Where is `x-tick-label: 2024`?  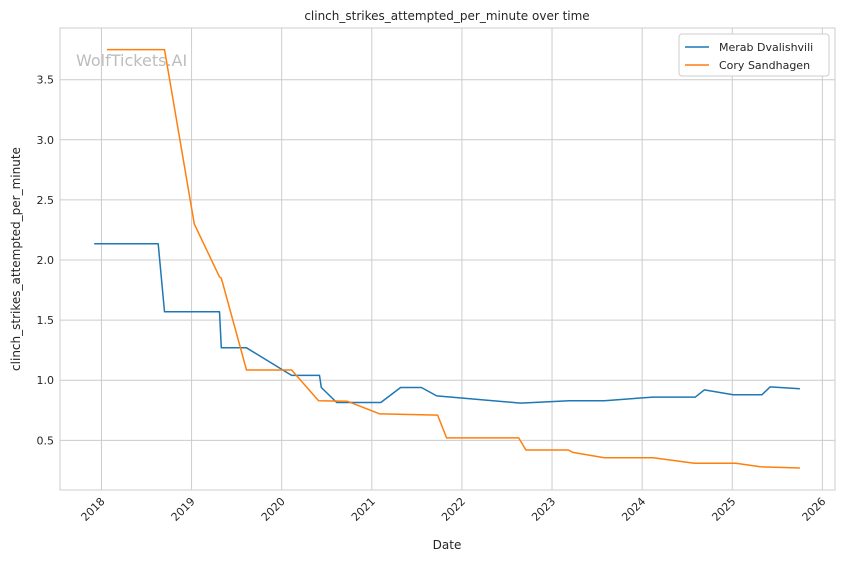
x-tick-label: 2024 is located at coordinates (633, 509).